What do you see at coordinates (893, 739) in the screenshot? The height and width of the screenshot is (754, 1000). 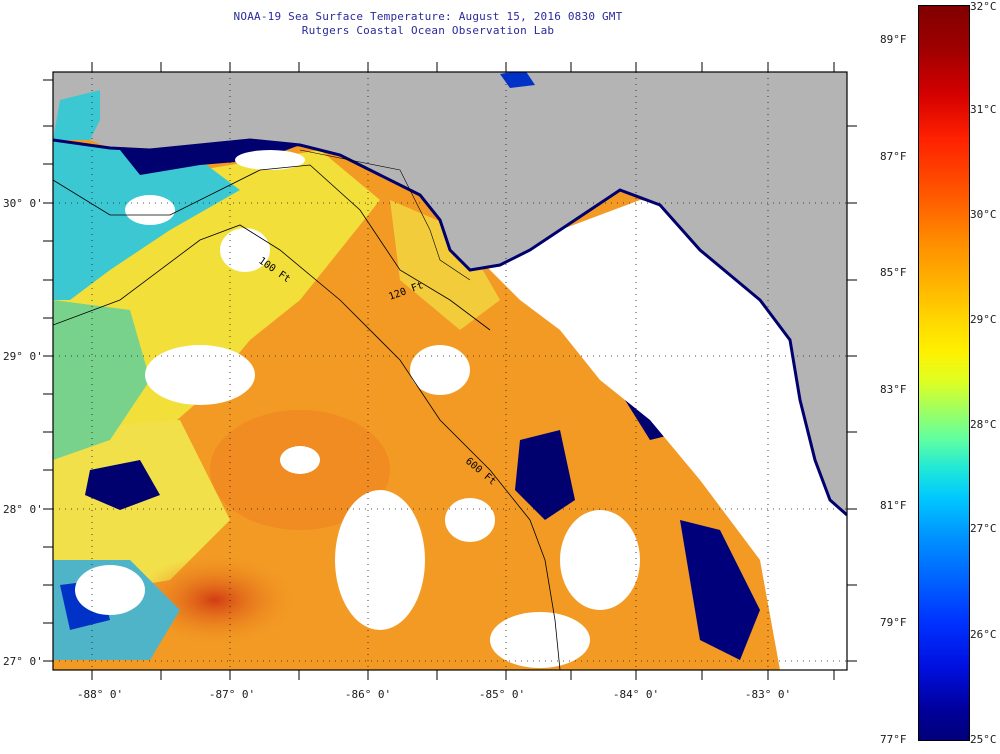 I see `colorbar-f-77: 77°F` at bounding box center [893, 739].